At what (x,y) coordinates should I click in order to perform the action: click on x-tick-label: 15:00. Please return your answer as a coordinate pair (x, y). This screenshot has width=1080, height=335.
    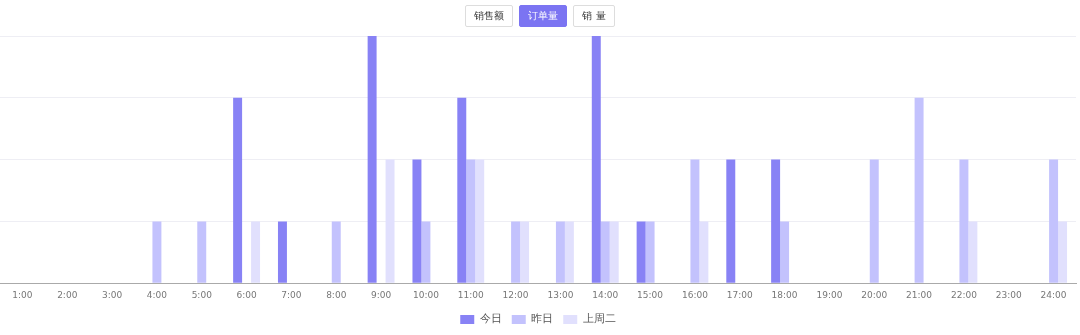
    Looking at the image, I should click on (650, 294).